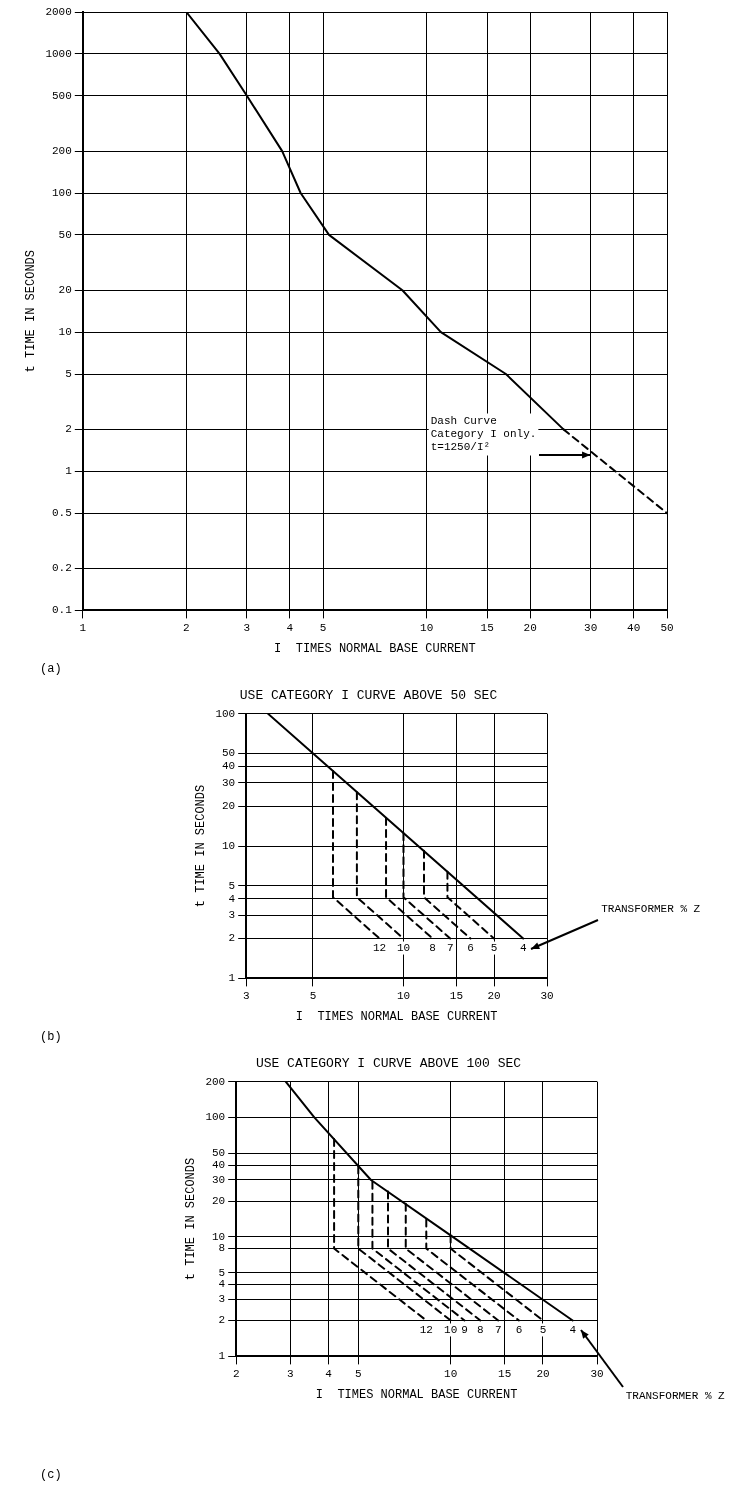 Image resolution: width=747 pixels, height=1511 pixels. I want to click on y-tick-label: 0.2, so click(61, 568).